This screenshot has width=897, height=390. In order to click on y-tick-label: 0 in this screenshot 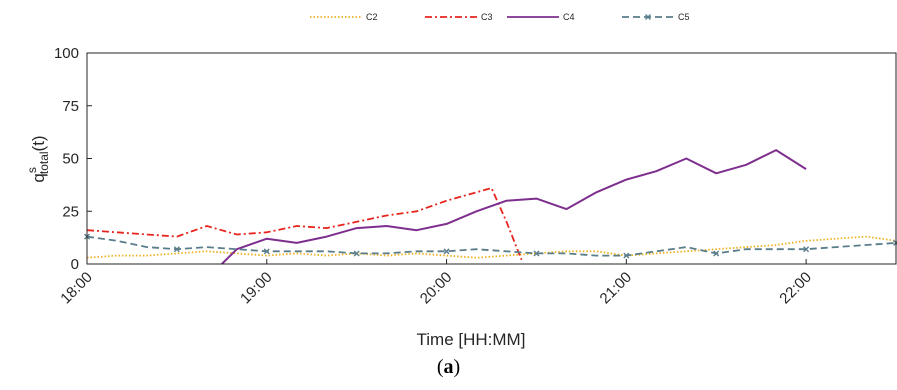, I will do `click(75, 264)`.